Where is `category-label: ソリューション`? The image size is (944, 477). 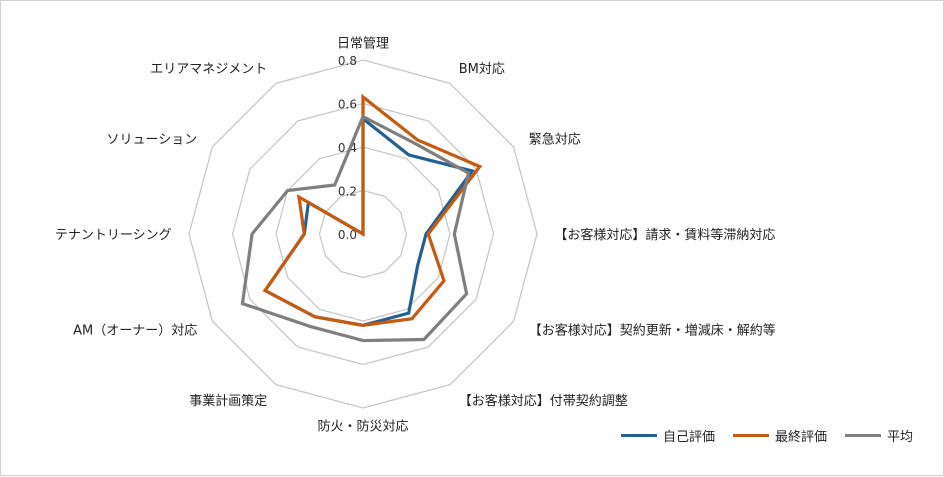
category-label: ソリューション is located at coordinates (151, 139).